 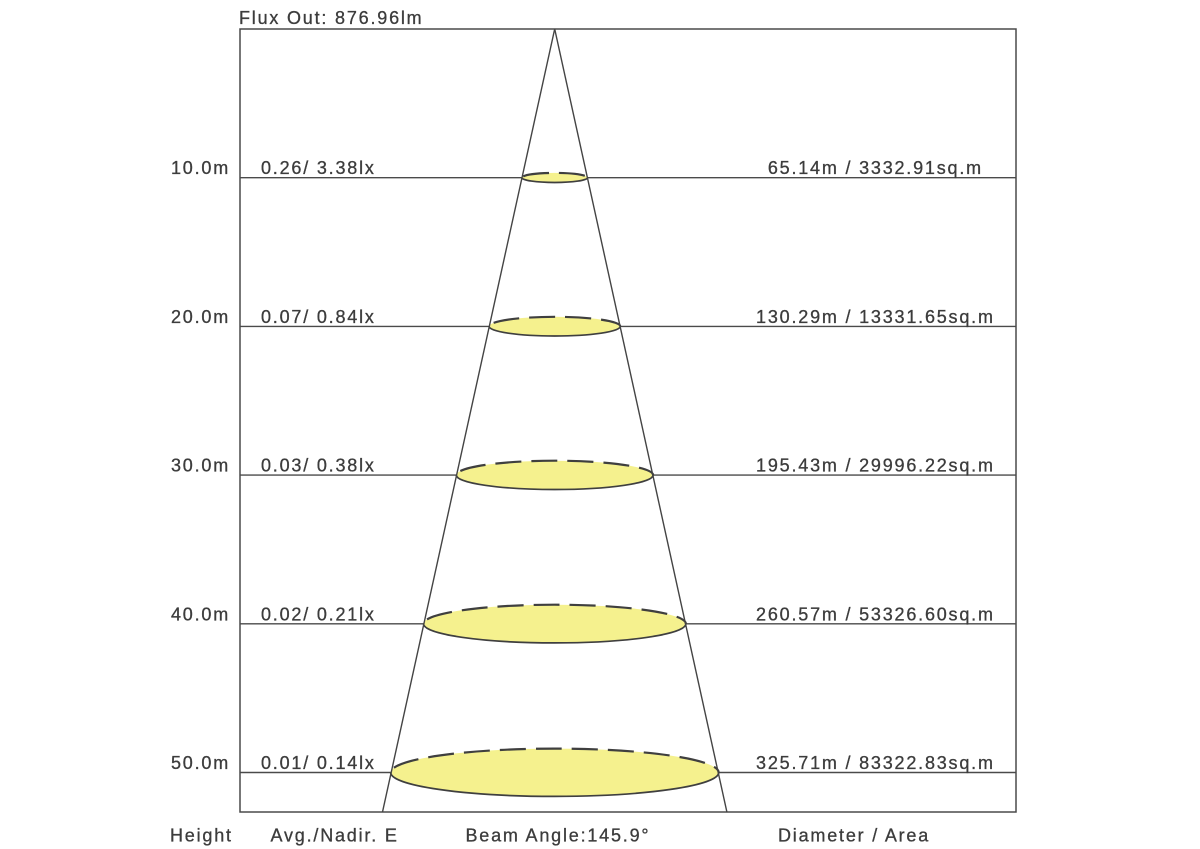 What do you see at coordinates (875, 168) in the screenshot?
I see `svg-text: 65.14m / 3332.91sq.m` at bounding box center [875, 168].